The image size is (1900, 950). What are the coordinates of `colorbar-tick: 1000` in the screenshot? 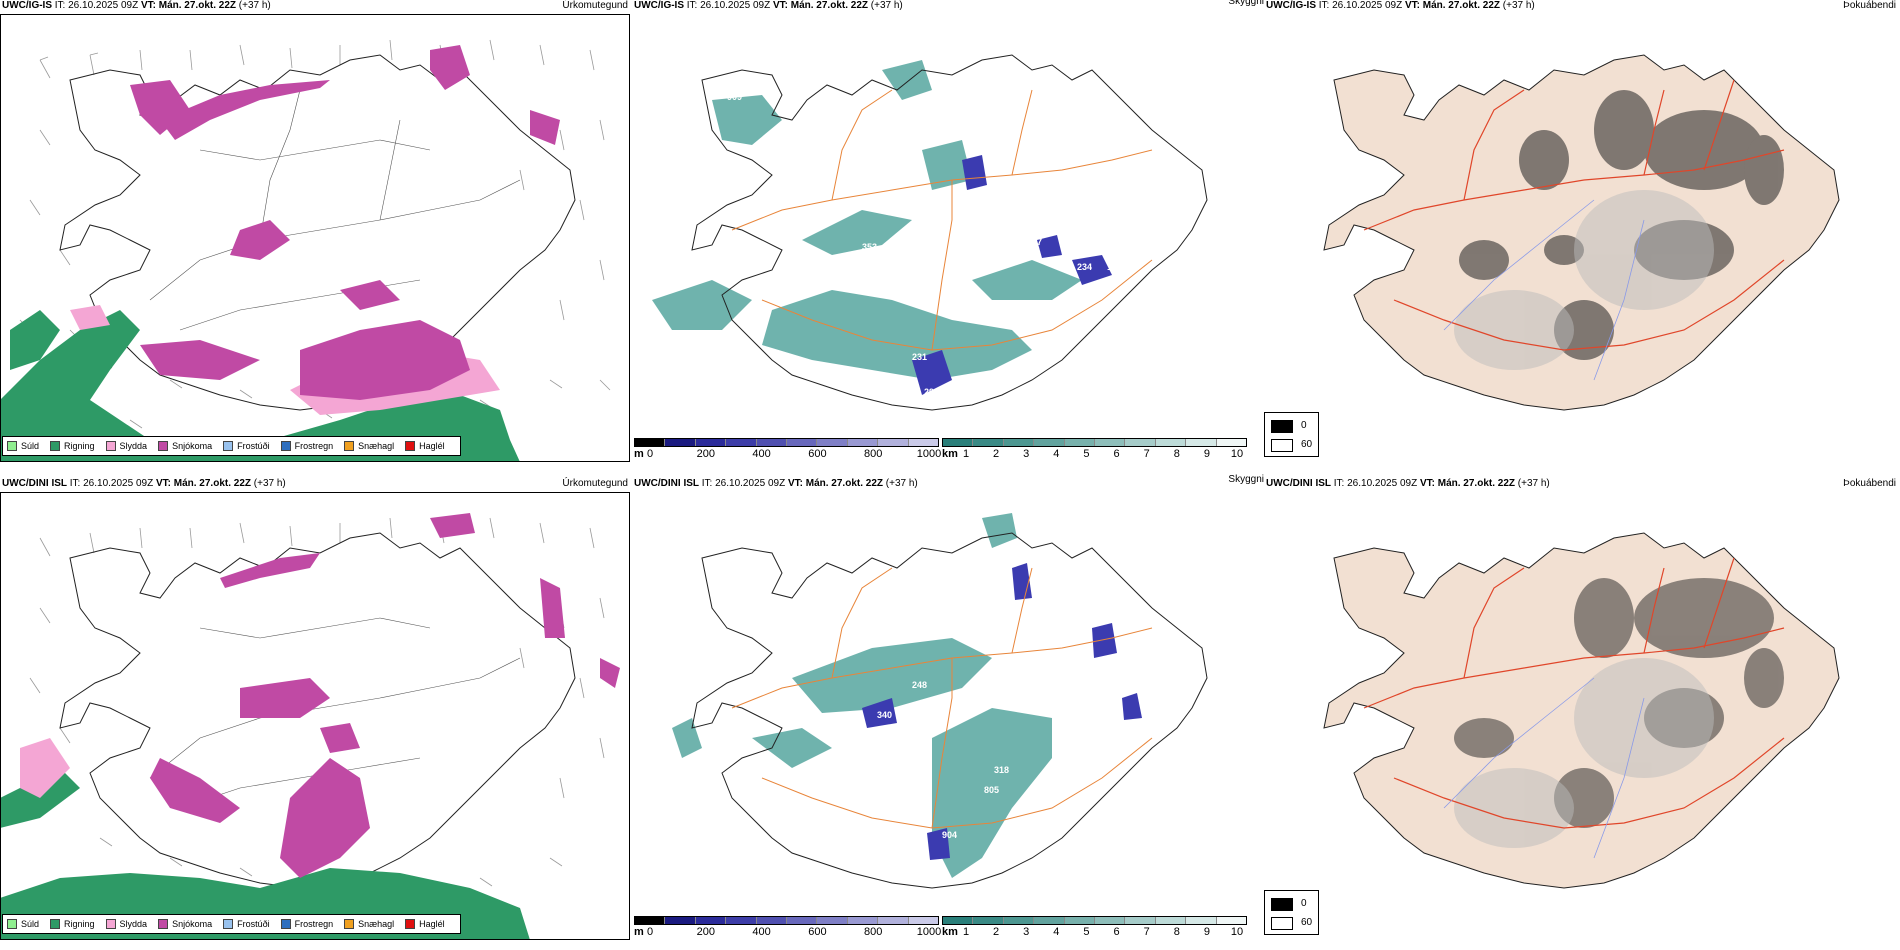 It's located at (929, 454).